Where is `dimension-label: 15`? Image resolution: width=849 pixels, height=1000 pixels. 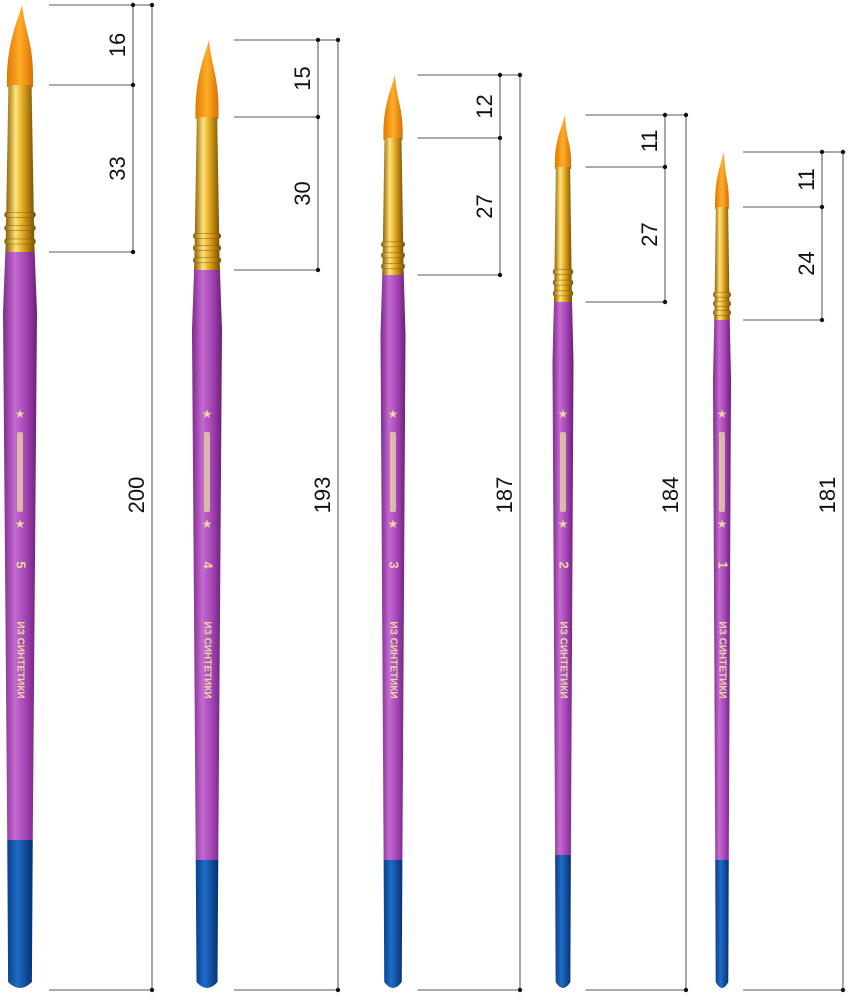
dimension-label: 15 is located at coordinates (302, 78).